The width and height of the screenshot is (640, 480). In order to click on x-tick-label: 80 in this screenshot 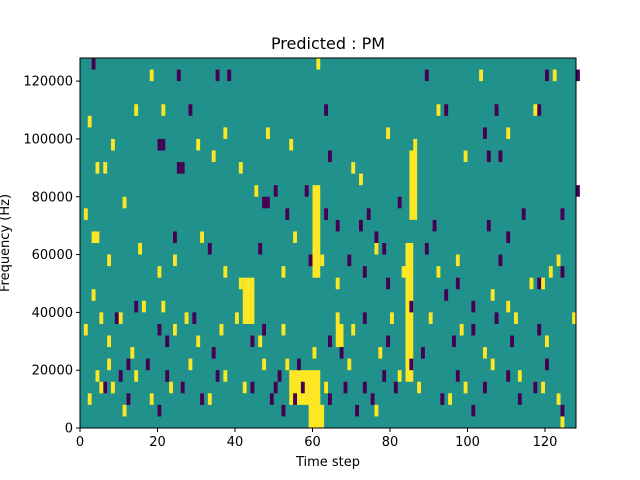, I will do `click(390, 442)`.